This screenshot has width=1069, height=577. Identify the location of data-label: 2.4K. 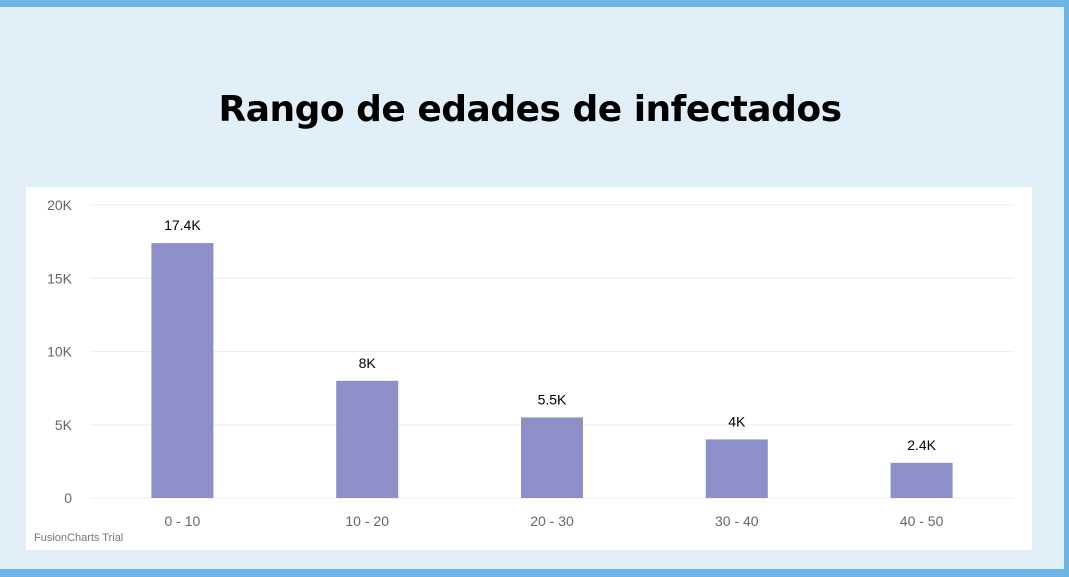
(921, 445).